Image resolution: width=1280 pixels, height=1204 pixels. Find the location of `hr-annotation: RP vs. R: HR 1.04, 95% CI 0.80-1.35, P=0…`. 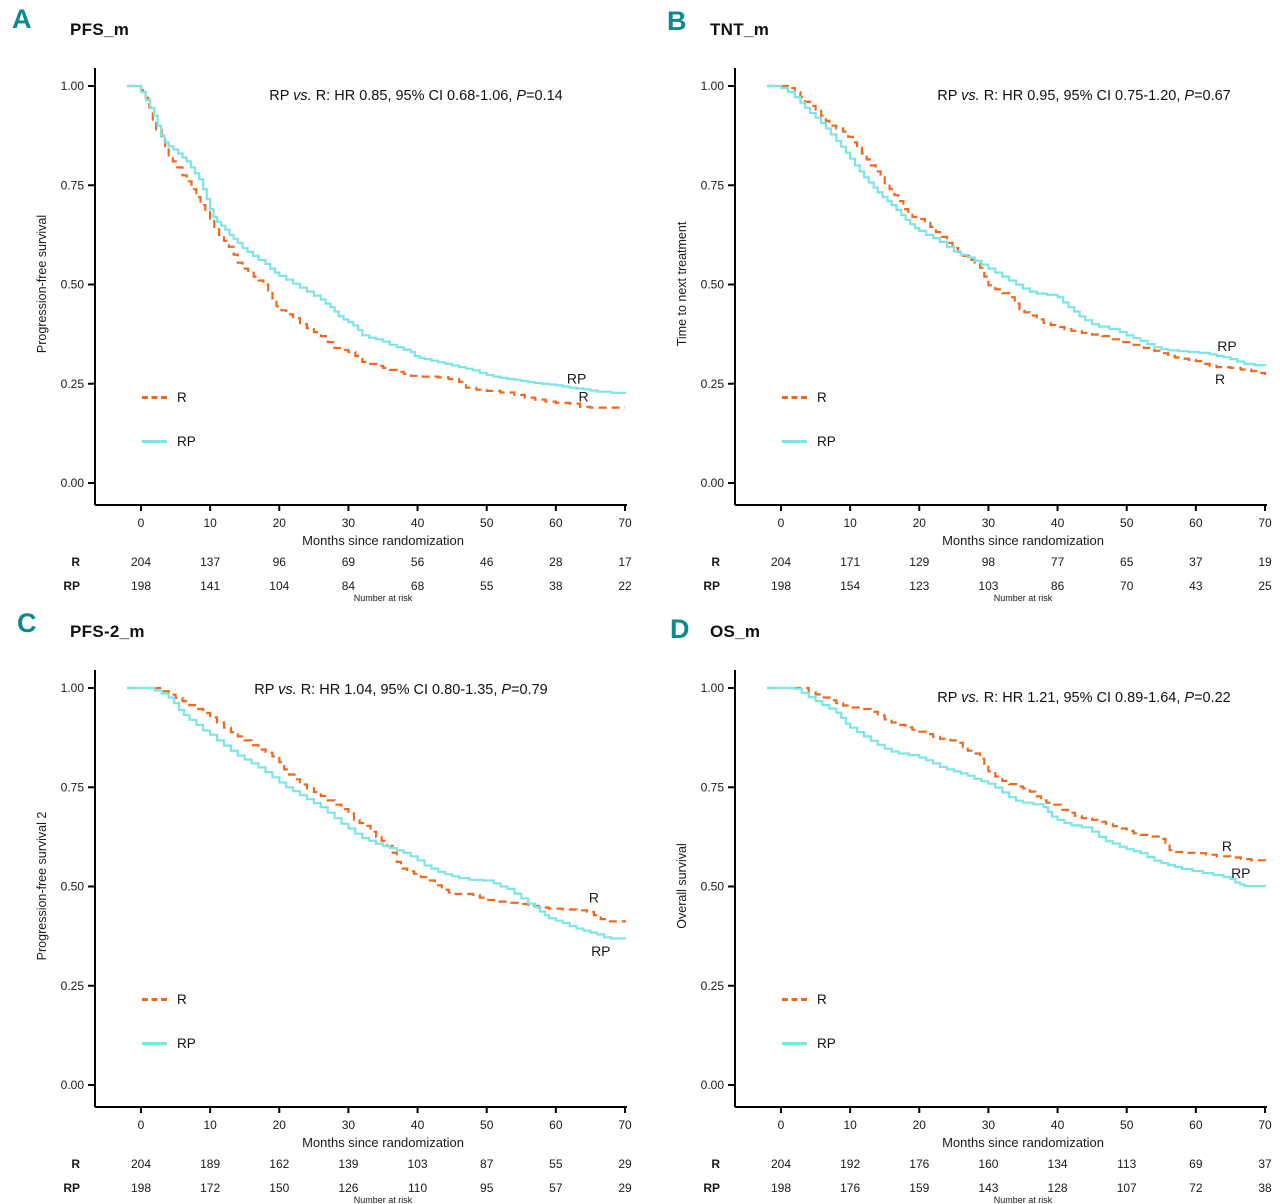

hr-annotation: RP vs. R: HR 1.04, 95% CI 0.80-1.35, P=0… is located at coordinates (401, 690).